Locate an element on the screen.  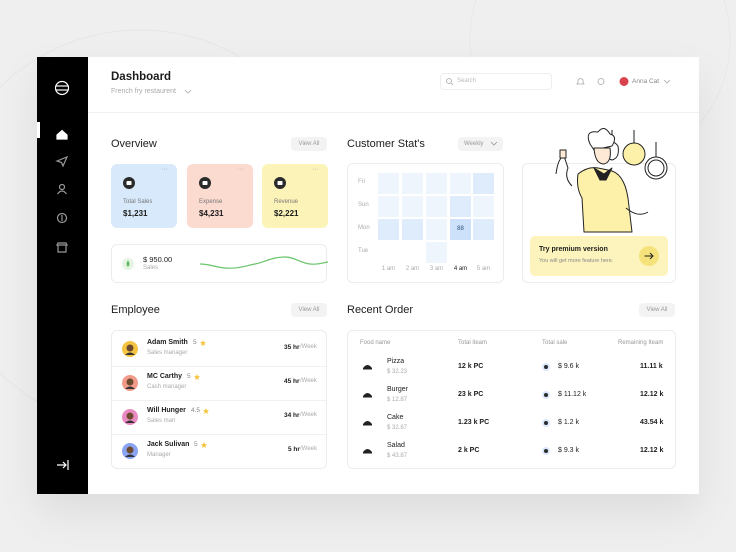
sales-icon is located at coordinates (128, 264).